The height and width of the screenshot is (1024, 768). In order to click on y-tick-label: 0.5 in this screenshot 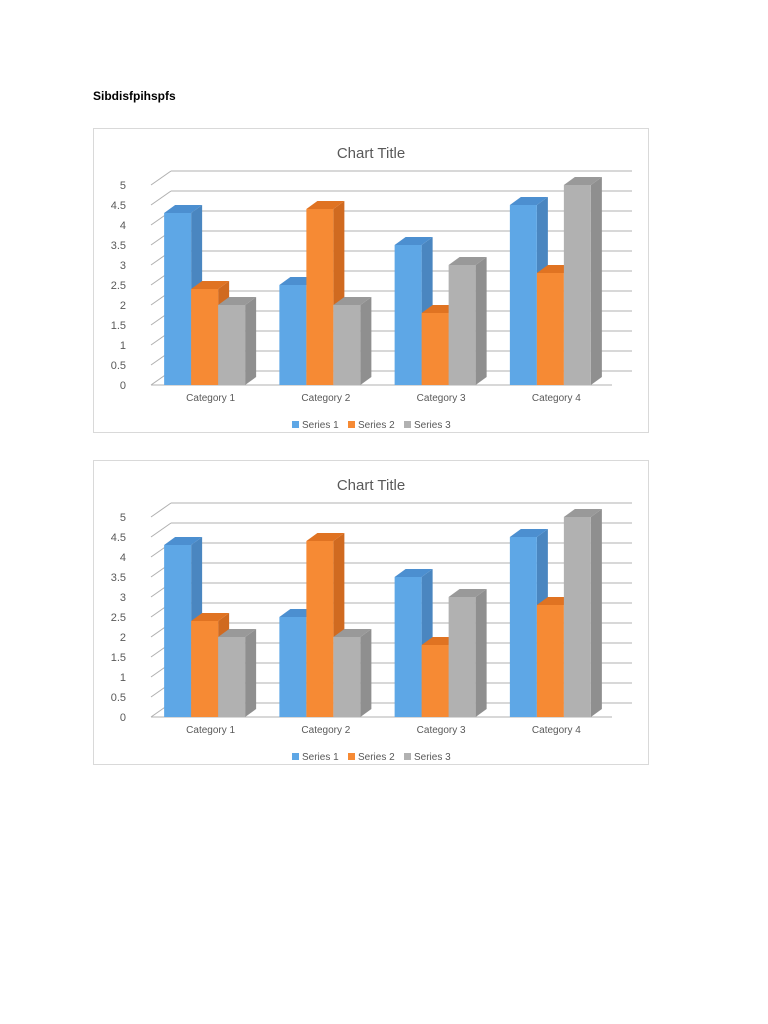, I will do `click(118, 698)`.